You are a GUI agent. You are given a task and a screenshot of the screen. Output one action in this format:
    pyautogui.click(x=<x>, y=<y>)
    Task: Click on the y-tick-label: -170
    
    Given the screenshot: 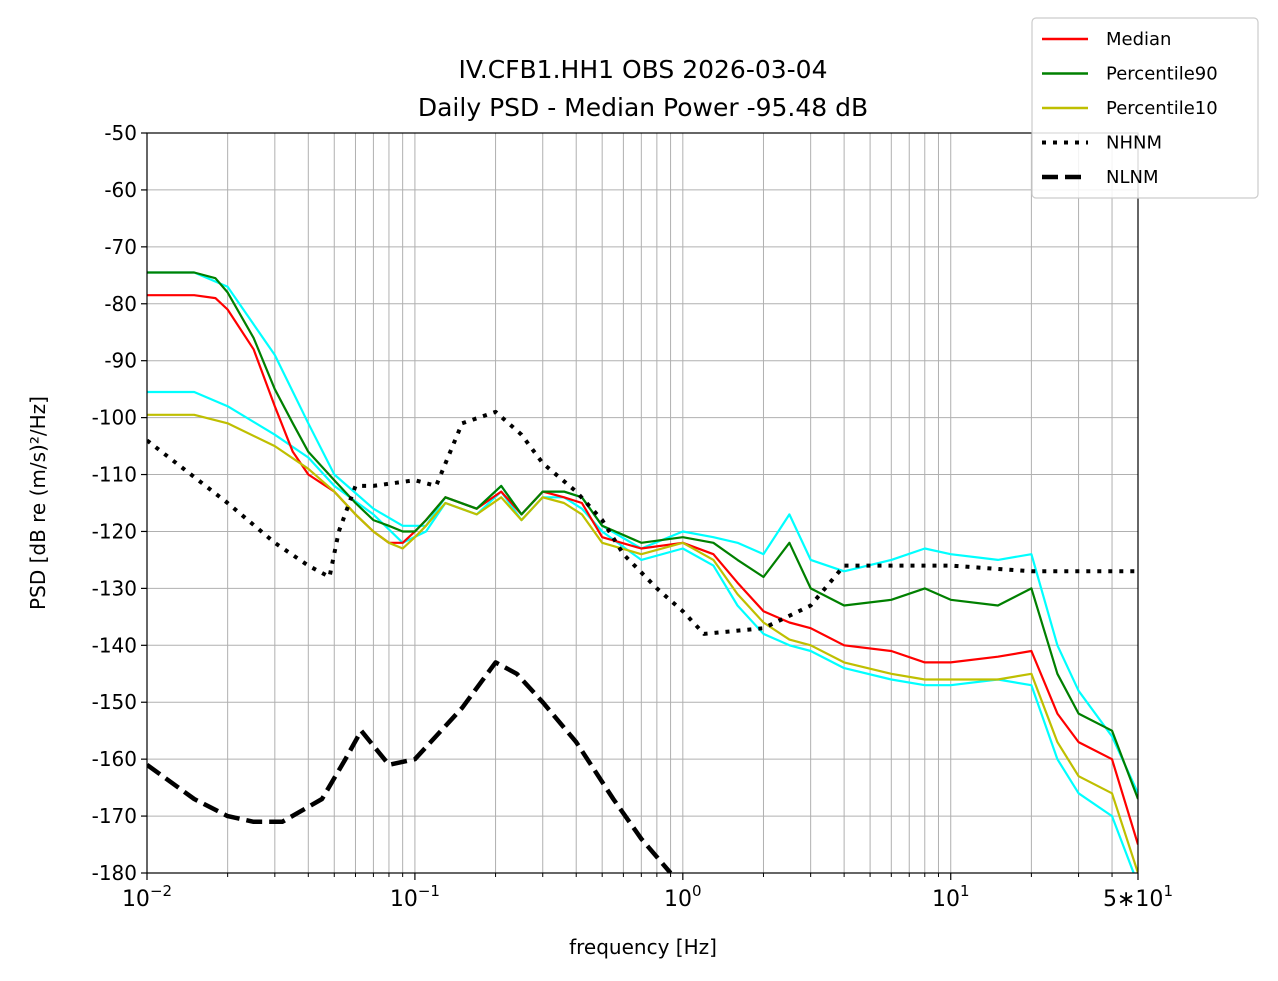 What is the action you would take?
    pyautogui.click(x=114, y=816)
    